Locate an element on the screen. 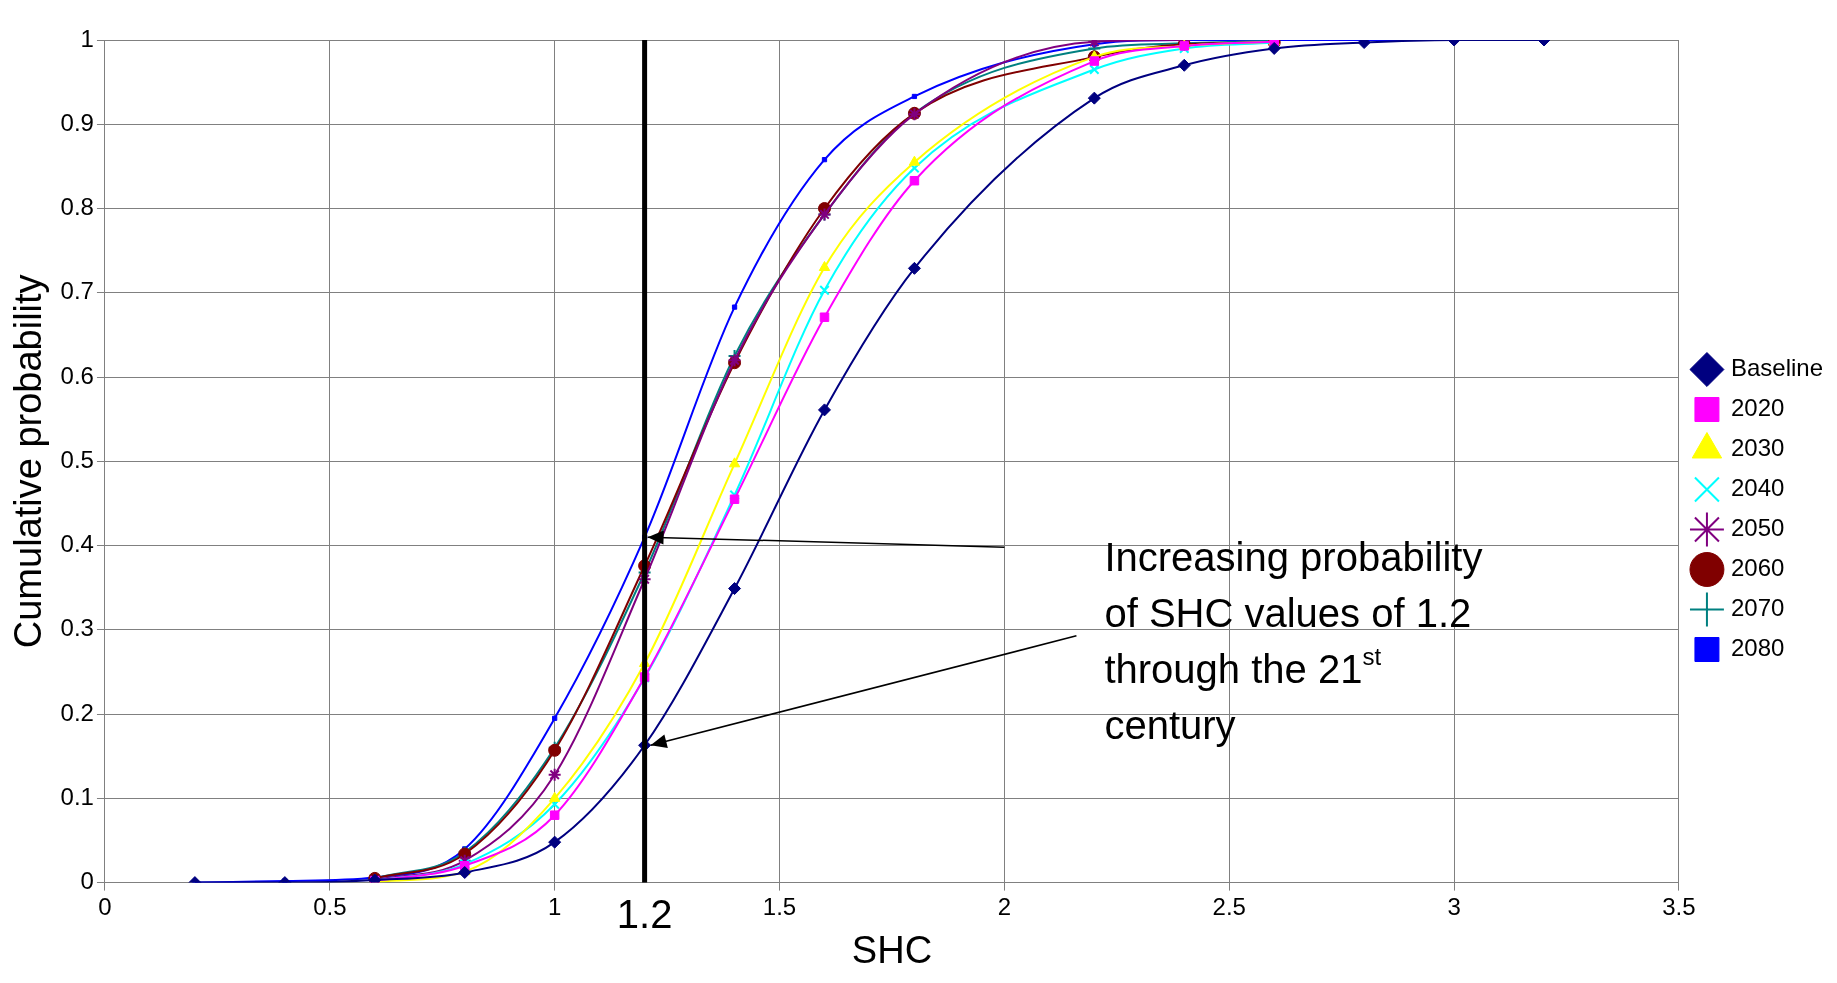 The width and height of the screenshot is (1837, 983). ref-line-label: 1.2 is located at coordinates (644, 913).